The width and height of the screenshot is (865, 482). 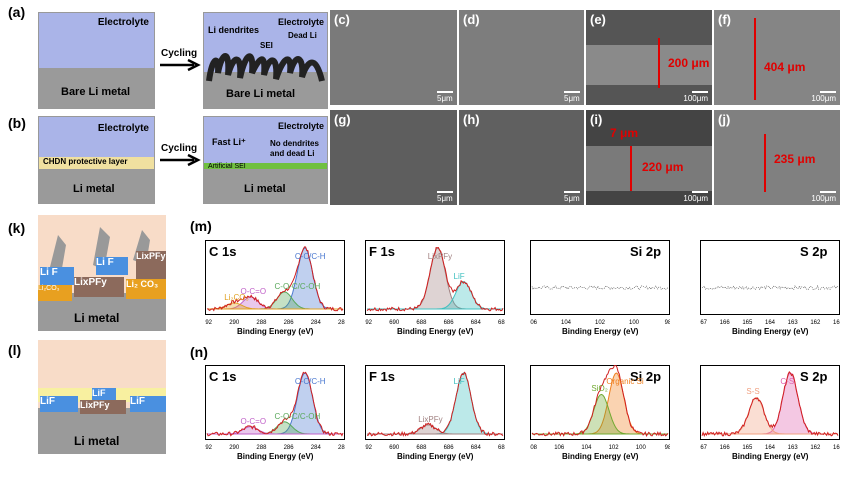 I want to click on panel-a-left-schematic: Electrolyte Bare Li metal, so click(x=96, y=60).